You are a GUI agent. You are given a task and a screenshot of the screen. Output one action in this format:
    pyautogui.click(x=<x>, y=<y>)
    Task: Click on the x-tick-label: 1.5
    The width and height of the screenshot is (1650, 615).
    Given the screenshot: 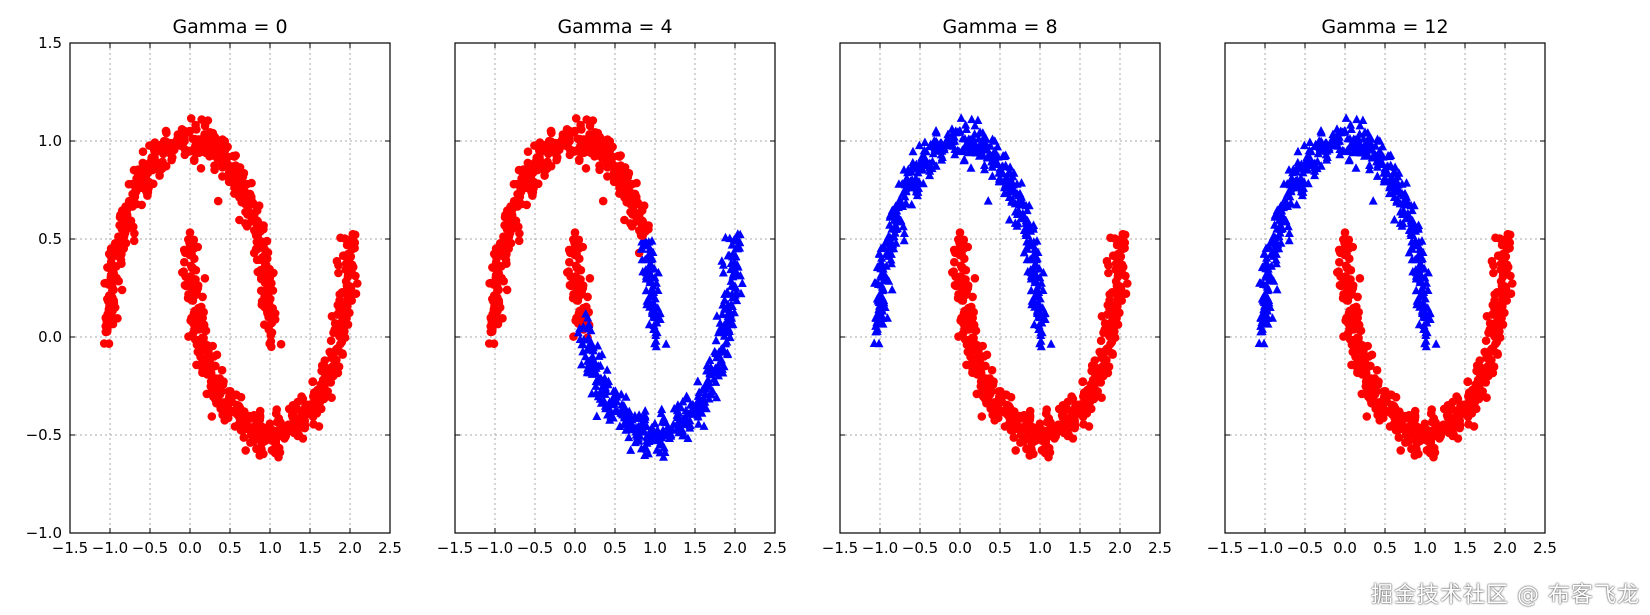 What is the action you would take?
    pyautogui.click(x=695, y=548)
    